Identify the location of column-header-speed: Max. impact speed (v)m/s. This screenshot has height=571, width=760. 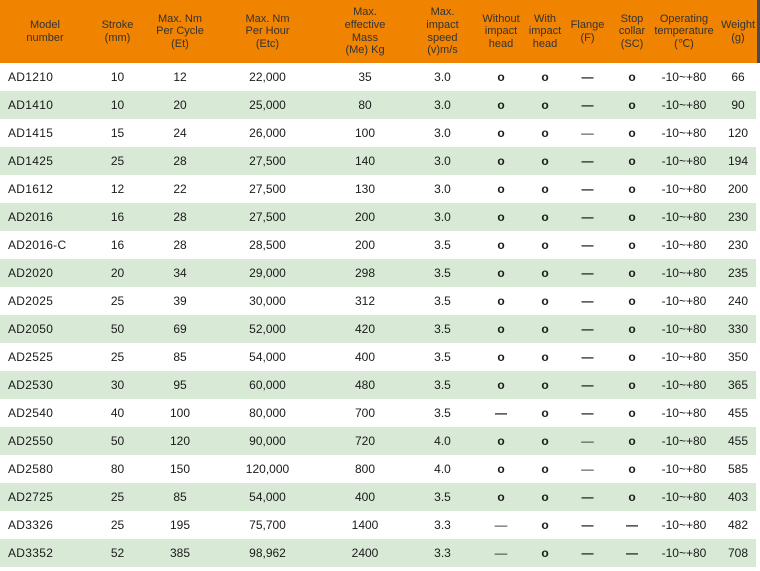
(442, 31).